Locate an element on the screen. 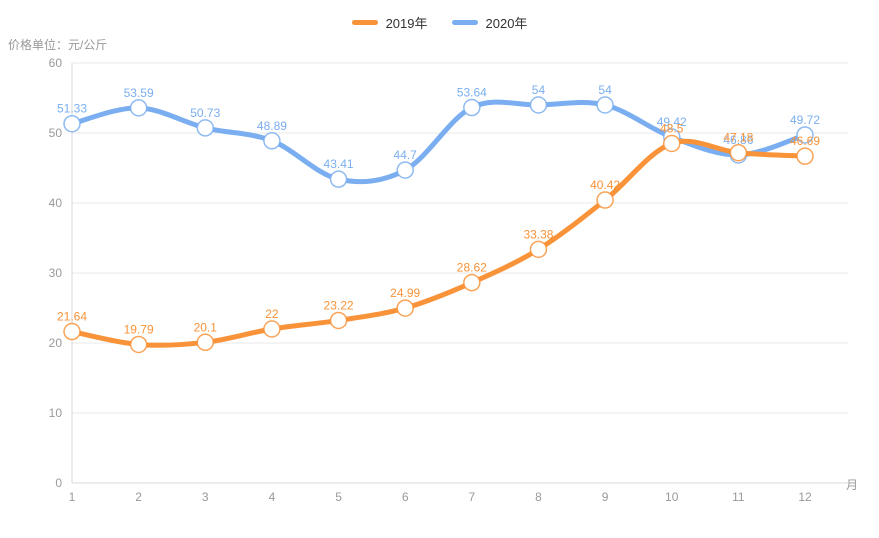  x-tick-label: 6 is located at coordinates (405, 497).